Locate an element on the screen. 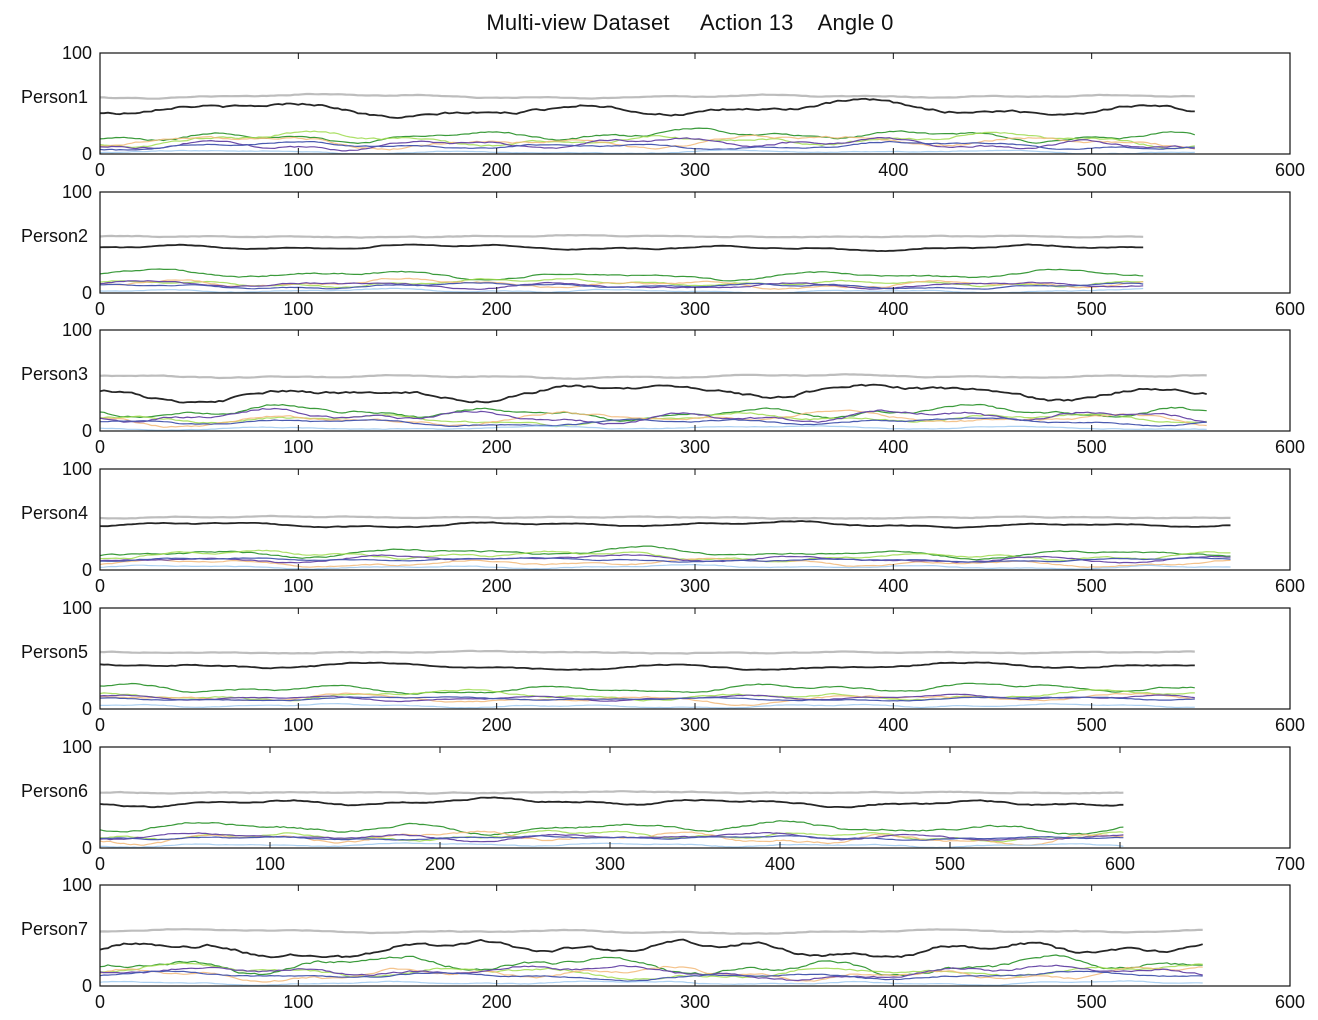 This screenshot has width=1318, height=1020. subplot-3: 0 100 200 300 400 500 600 0 100 Person3 is located at coordinates (663, 388).